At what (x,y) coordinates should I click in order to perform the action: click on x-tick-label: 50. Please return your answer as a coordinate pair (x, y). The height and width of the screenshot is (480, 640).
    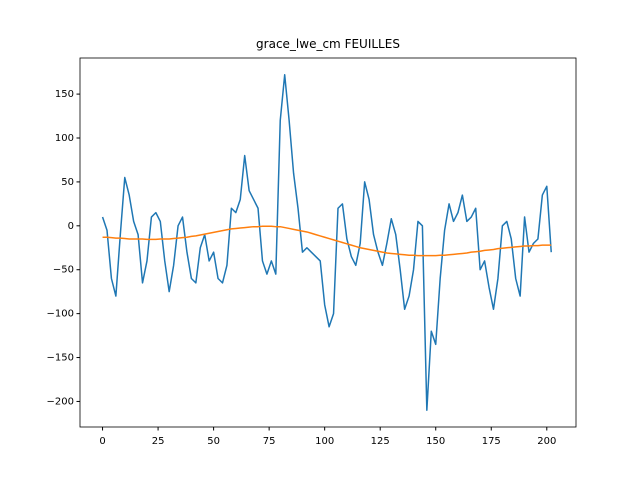
    Looking at the image, I should click on (213, 441).